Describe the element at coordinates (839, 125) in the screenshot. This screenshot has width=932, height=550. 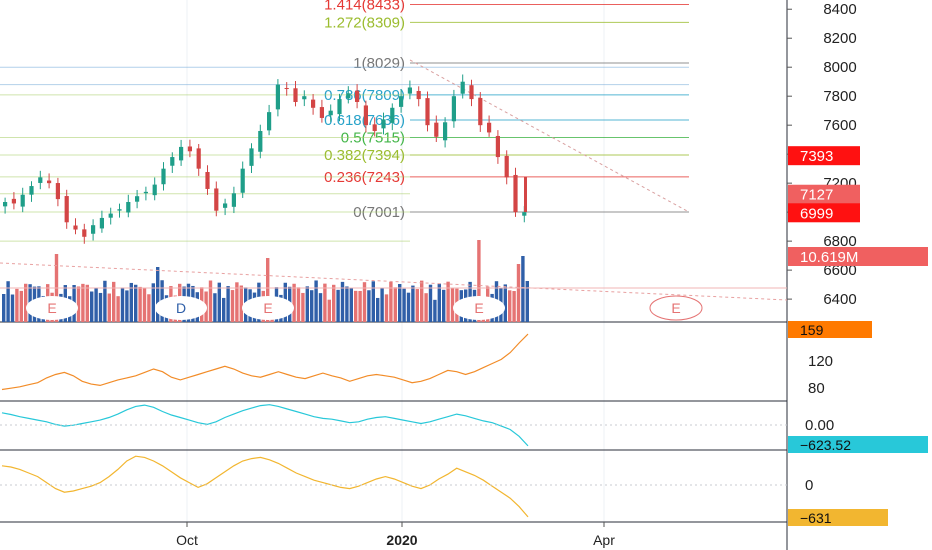
I see `y-tick-label: 7600` at that location.